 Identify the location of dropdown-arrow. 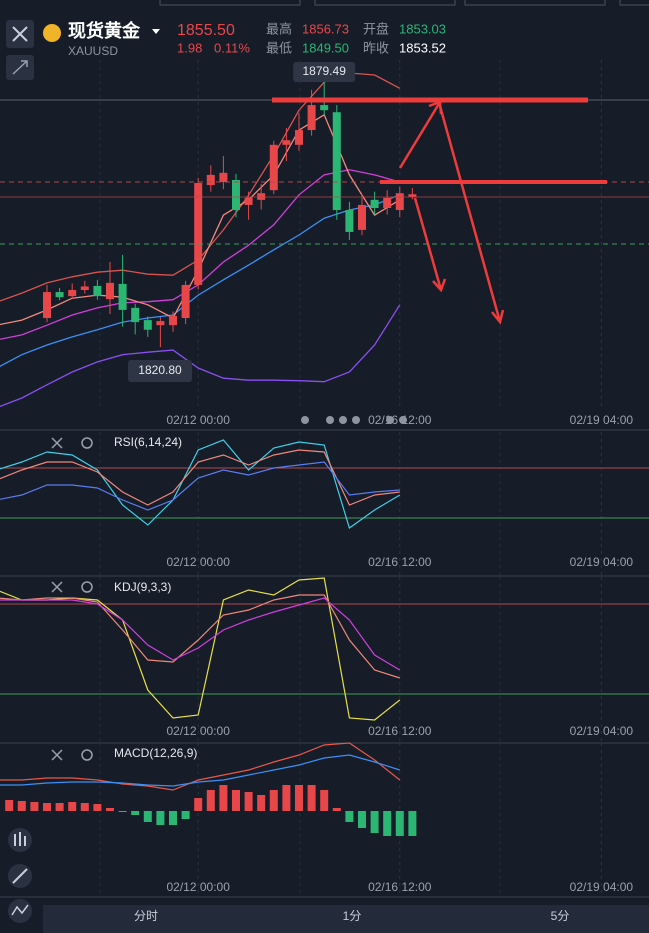
(156, 31).